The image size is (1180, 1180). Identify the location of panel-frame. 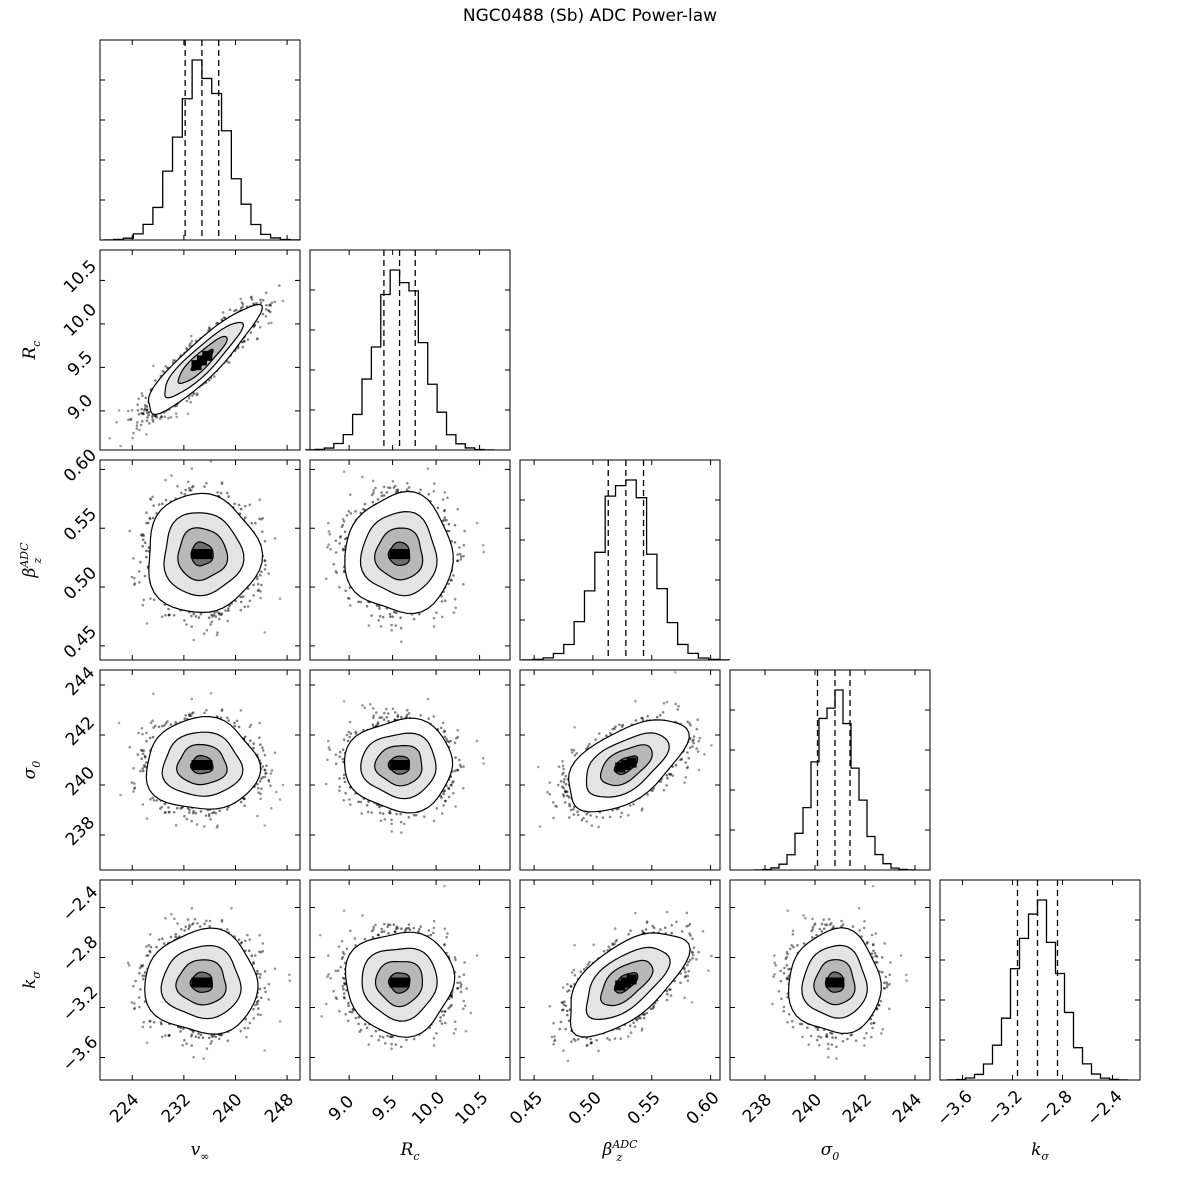
(200, 560).